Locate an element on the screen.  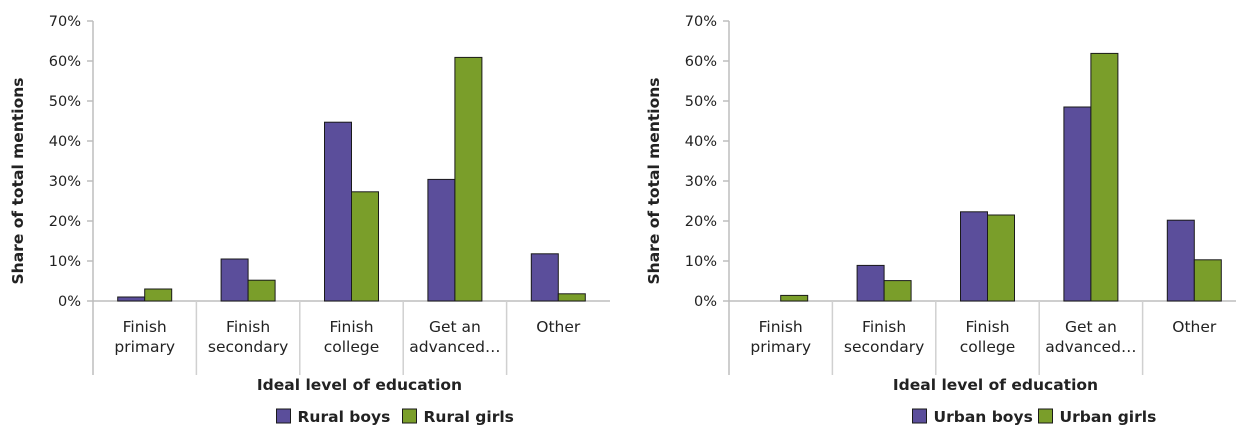
legend-label: Rural boys is located at coordinates (344, 417).